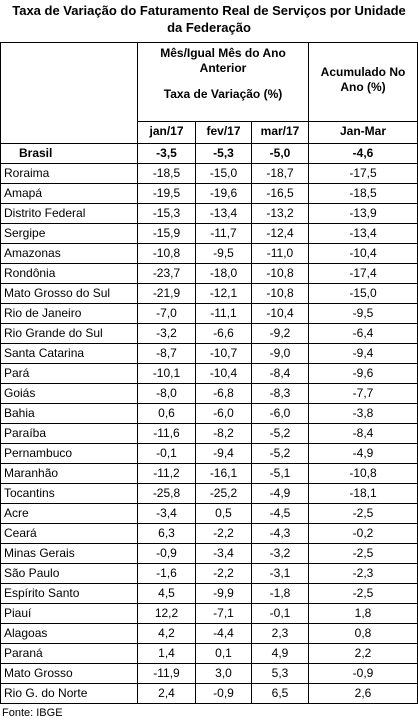 This screenshot has width=418, height=725. Describe the element at coordinates (209, 653) in the screenshot. I see `state-row: Paraná 1,4 0,1 4,9 2,2` at that location.